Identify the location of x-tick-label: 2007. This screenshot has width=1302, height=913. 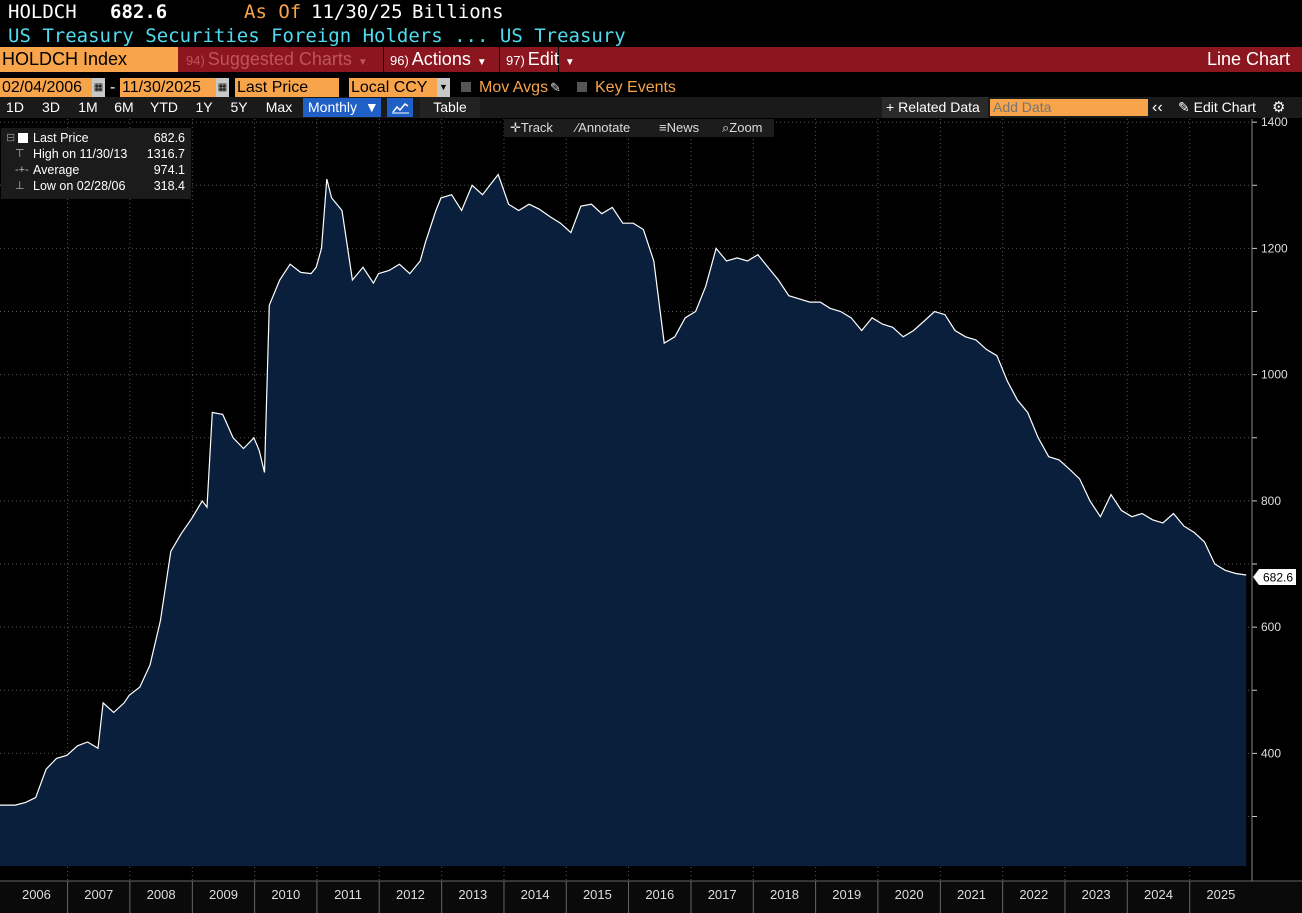
(98, 894).